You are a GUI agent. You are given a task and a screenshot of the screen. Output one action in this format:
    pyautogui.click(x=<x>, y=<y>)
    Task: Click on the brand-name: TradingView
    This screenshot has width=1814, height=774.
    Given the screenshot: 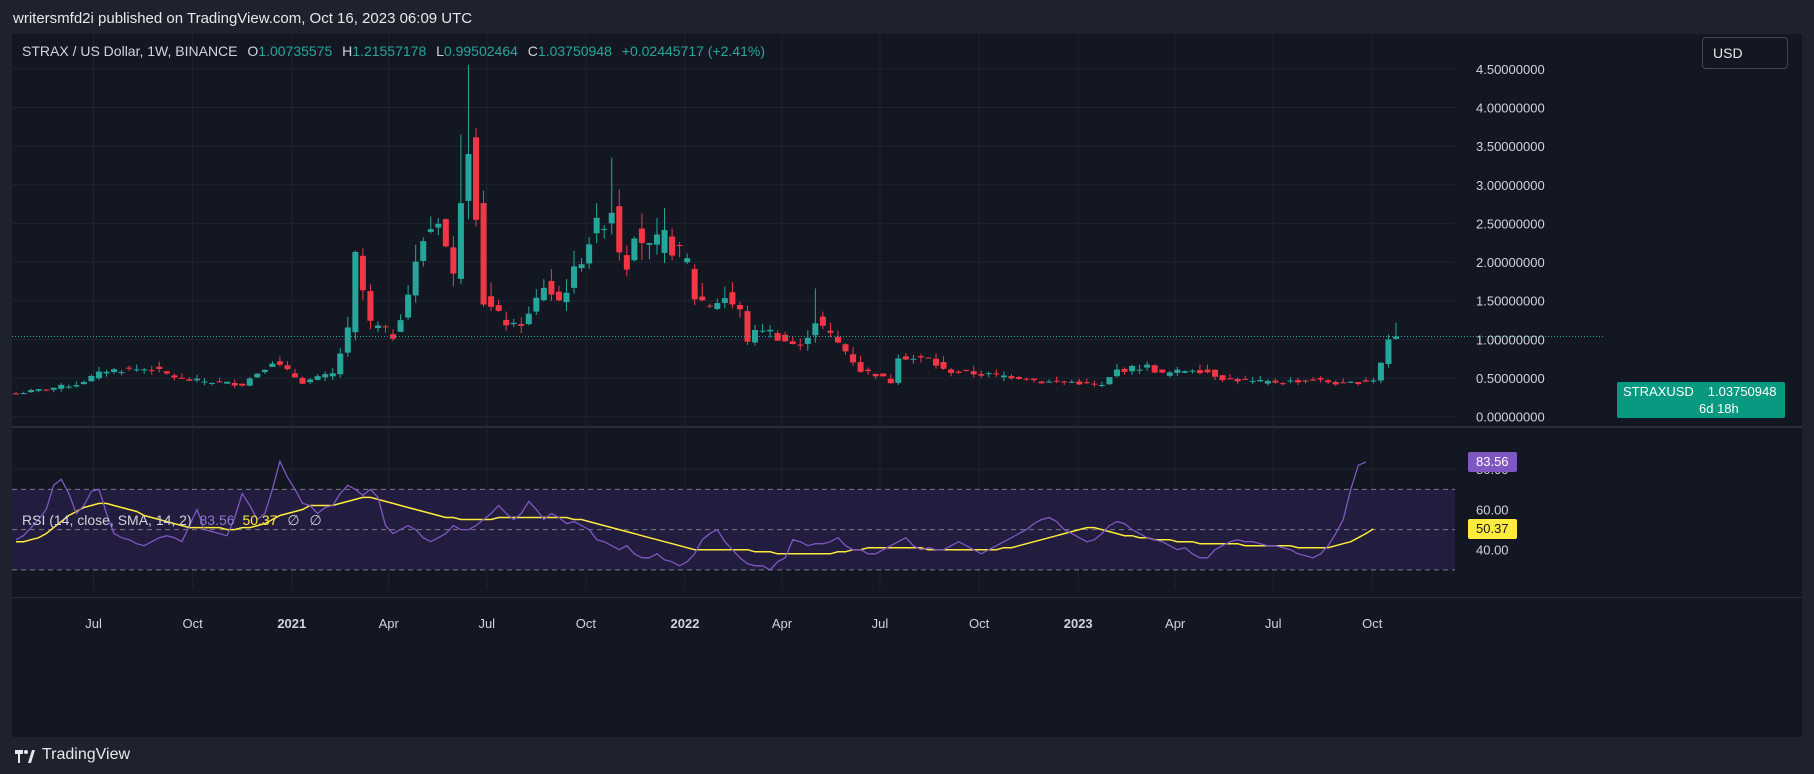 What is the action you would take?
    pyautogui.click(x=86, y=754)
    